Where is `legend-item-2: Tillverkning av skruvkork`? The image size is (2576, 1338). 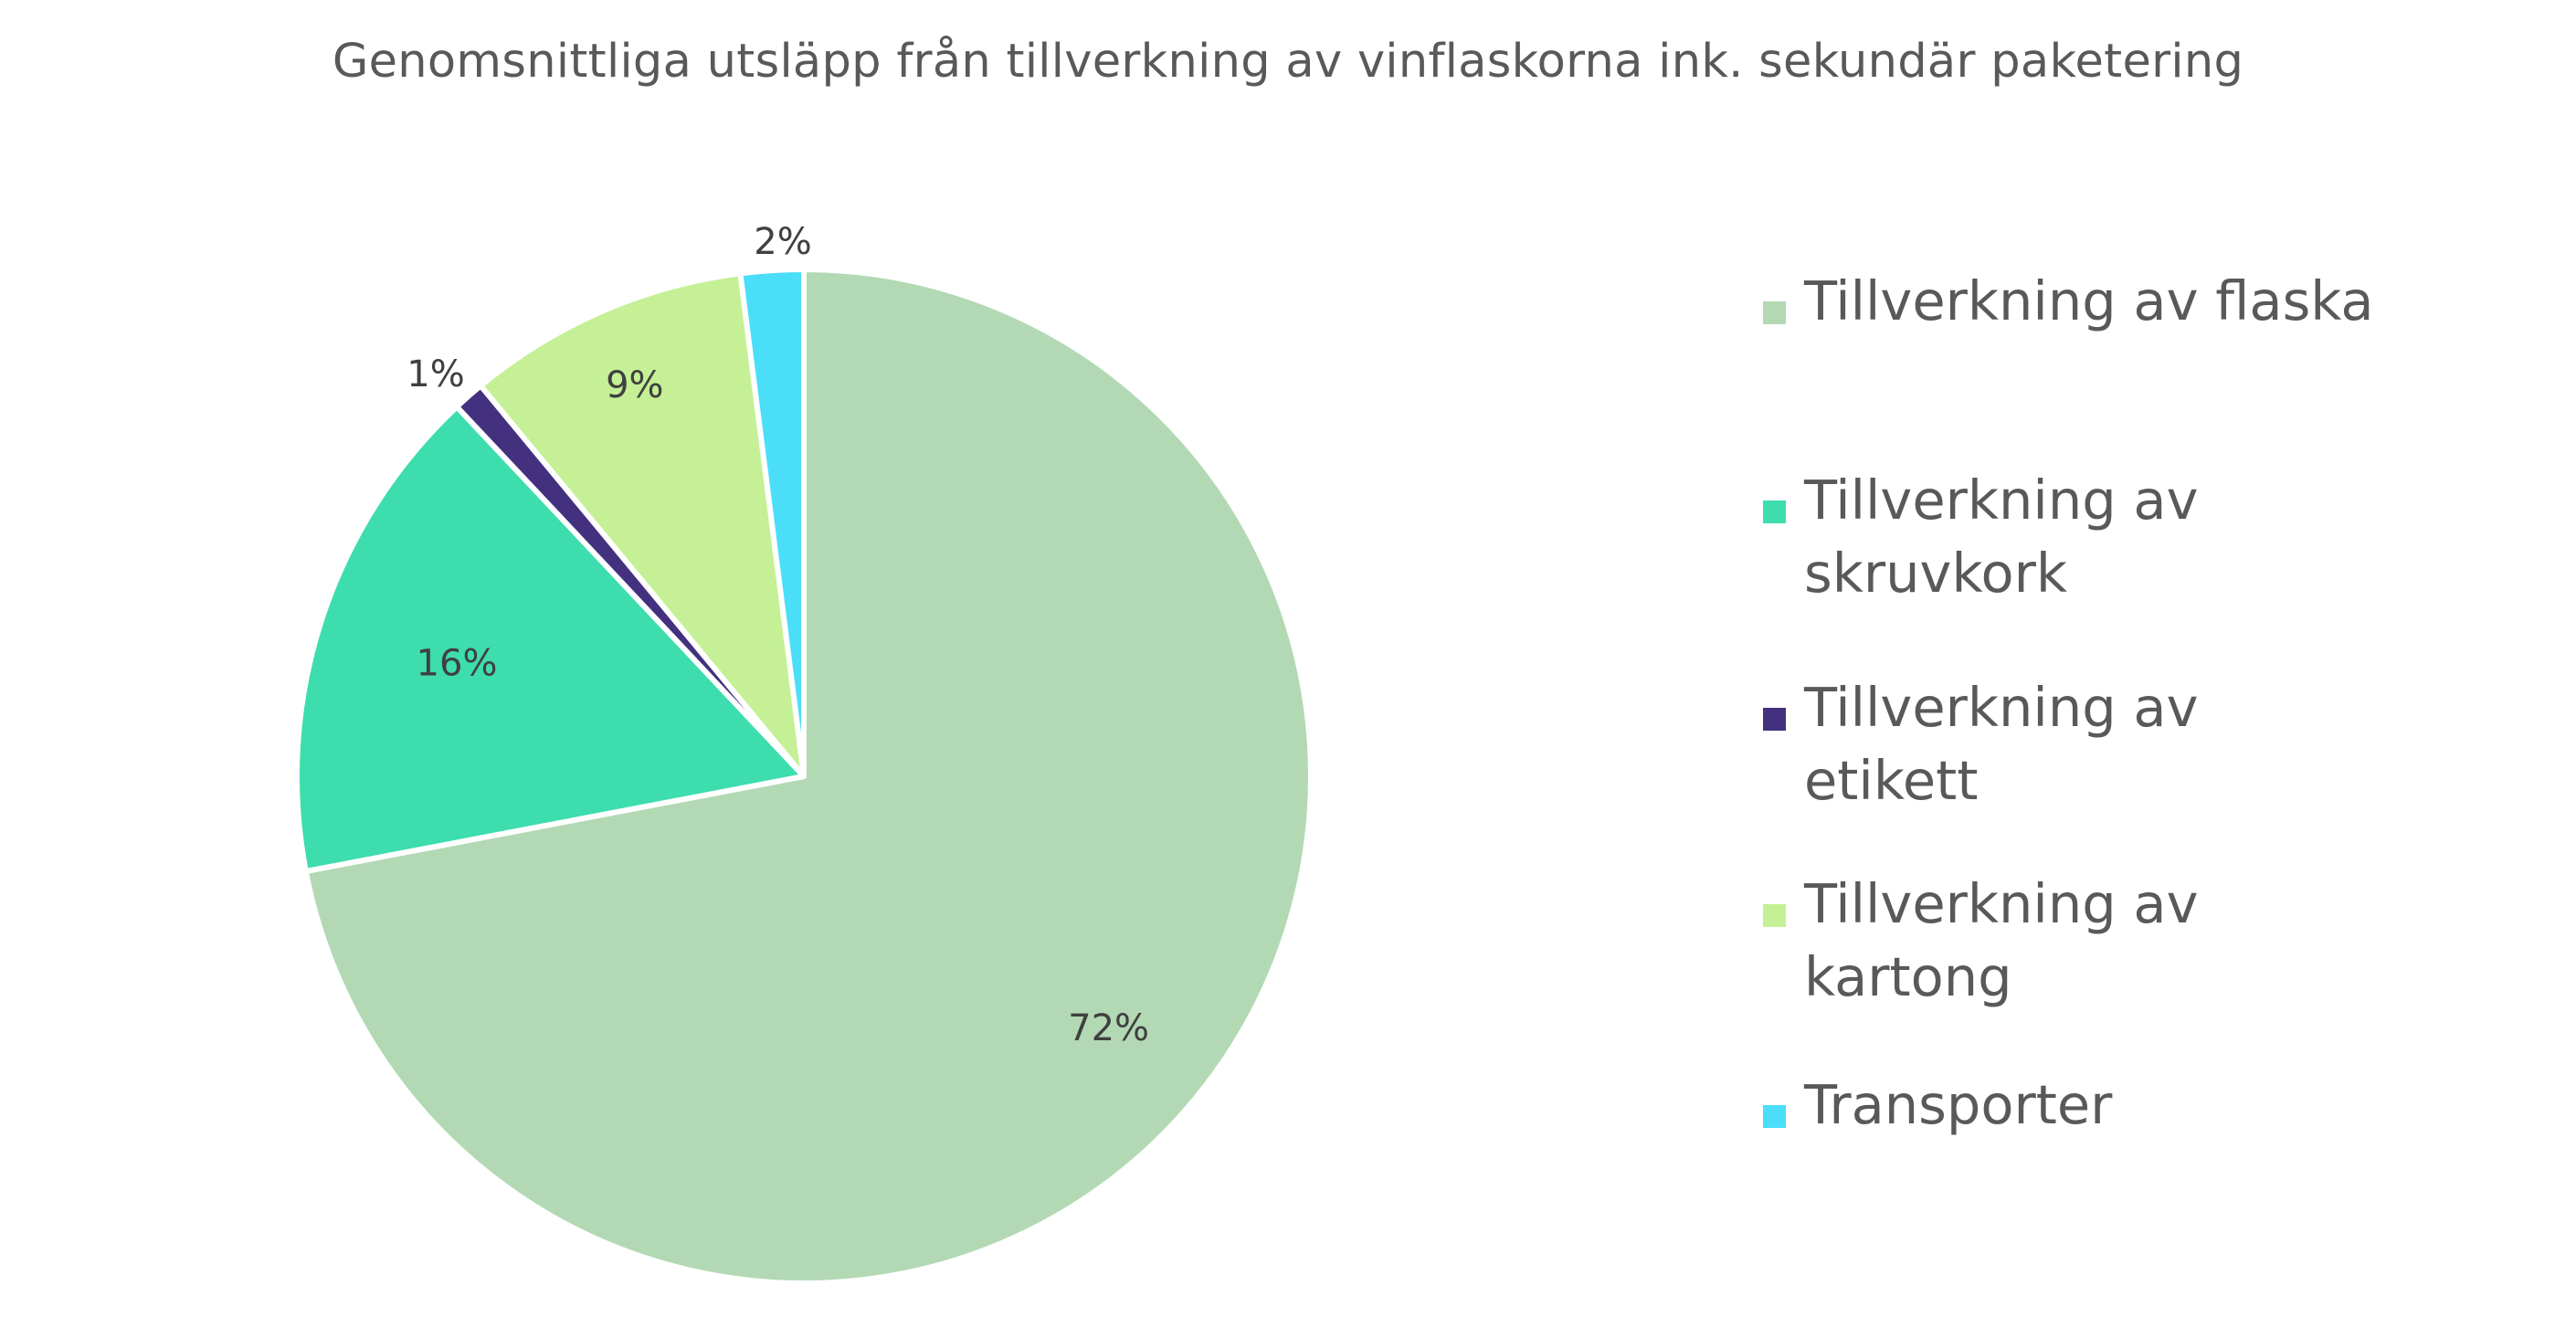
legend-item-2: Tillverkning av skruvkork is located at coordinates (2137, 537).